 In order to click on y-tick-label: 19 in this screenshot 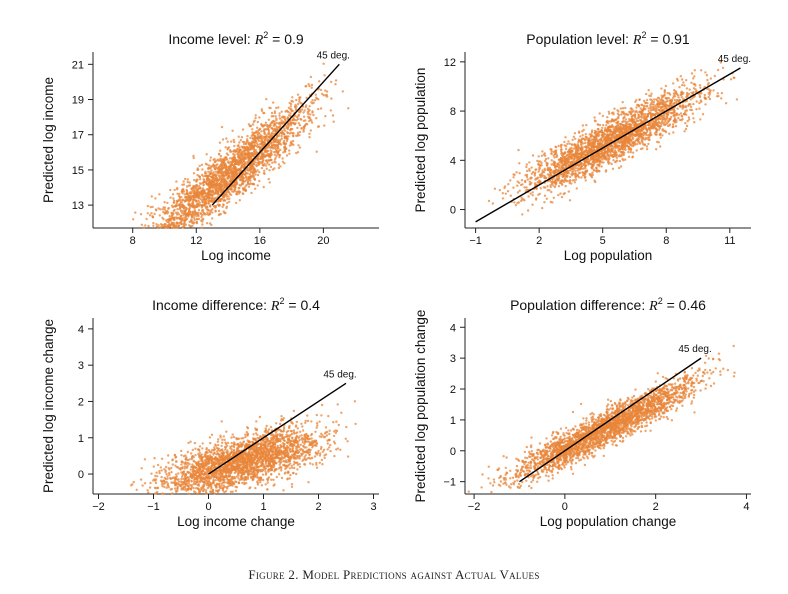, I will do `click(78, 101)`.